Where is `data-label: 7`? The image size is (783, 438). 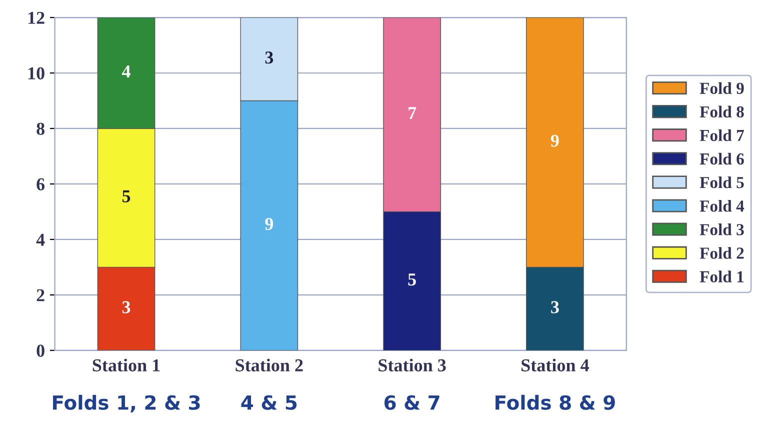
data-label: 7 is located at coordinates (412, 113).